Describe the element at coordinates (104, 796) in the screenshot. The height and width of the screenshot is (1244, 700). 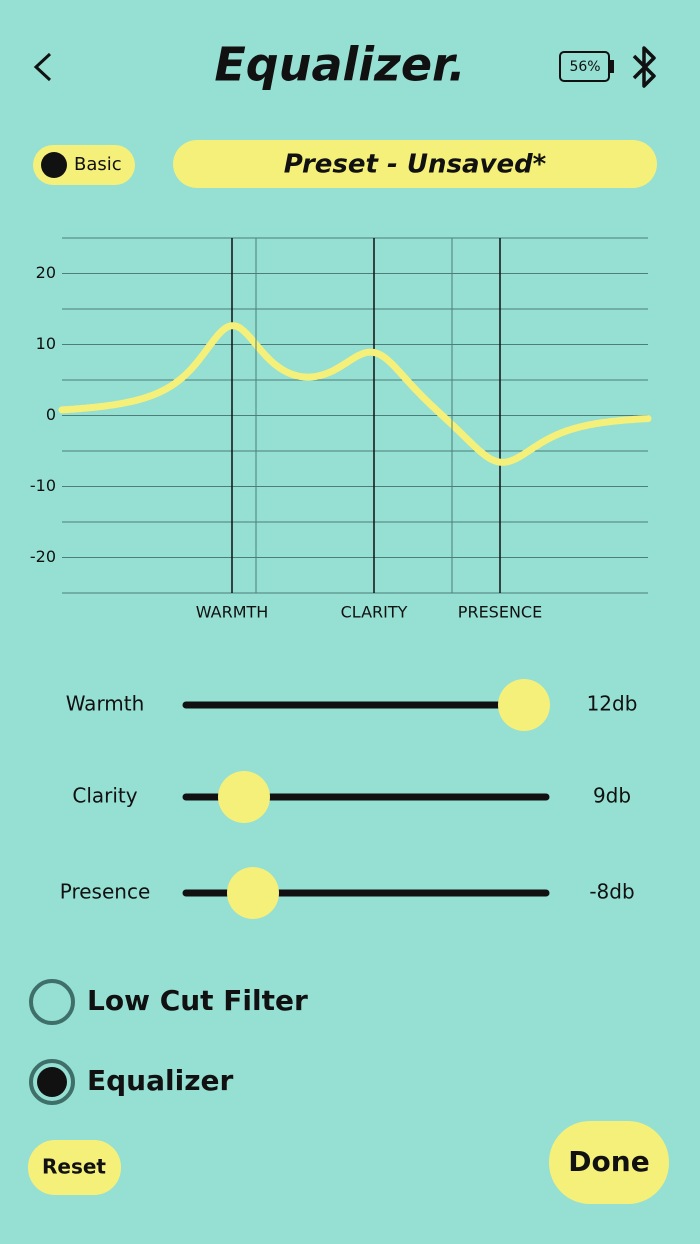
I see `slider-label: Clarity` at that location.